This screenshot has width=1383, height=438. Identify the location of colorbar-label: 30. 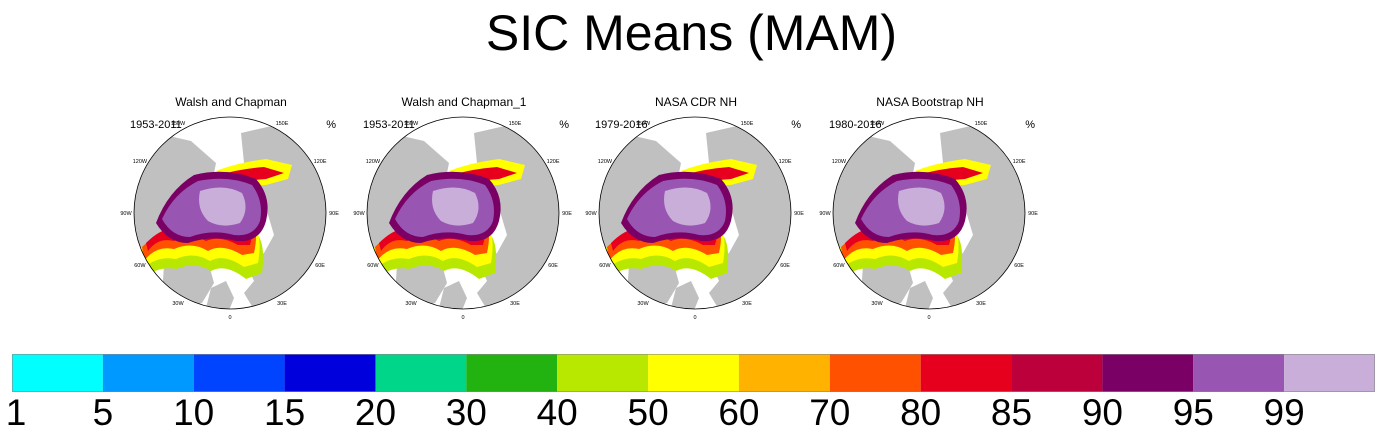
(466, 412).